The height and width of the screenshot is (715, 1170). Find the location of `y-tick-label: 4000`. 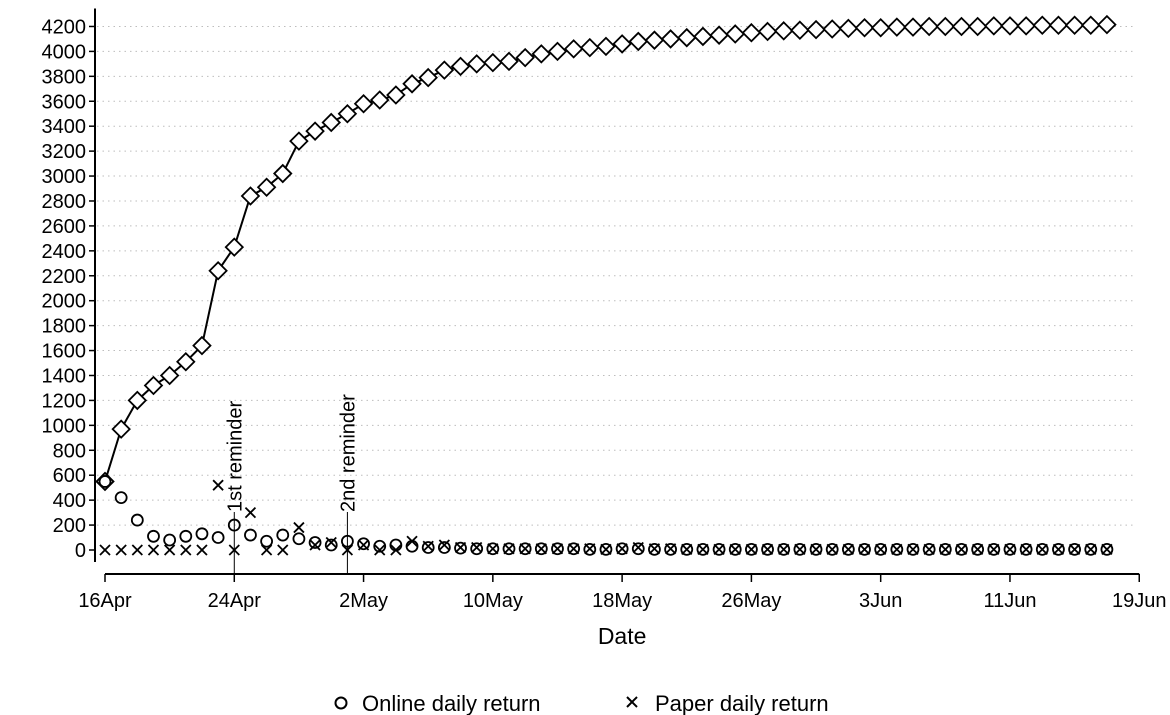

y-tick-label: 4000 is located at coordinates (64, 52).